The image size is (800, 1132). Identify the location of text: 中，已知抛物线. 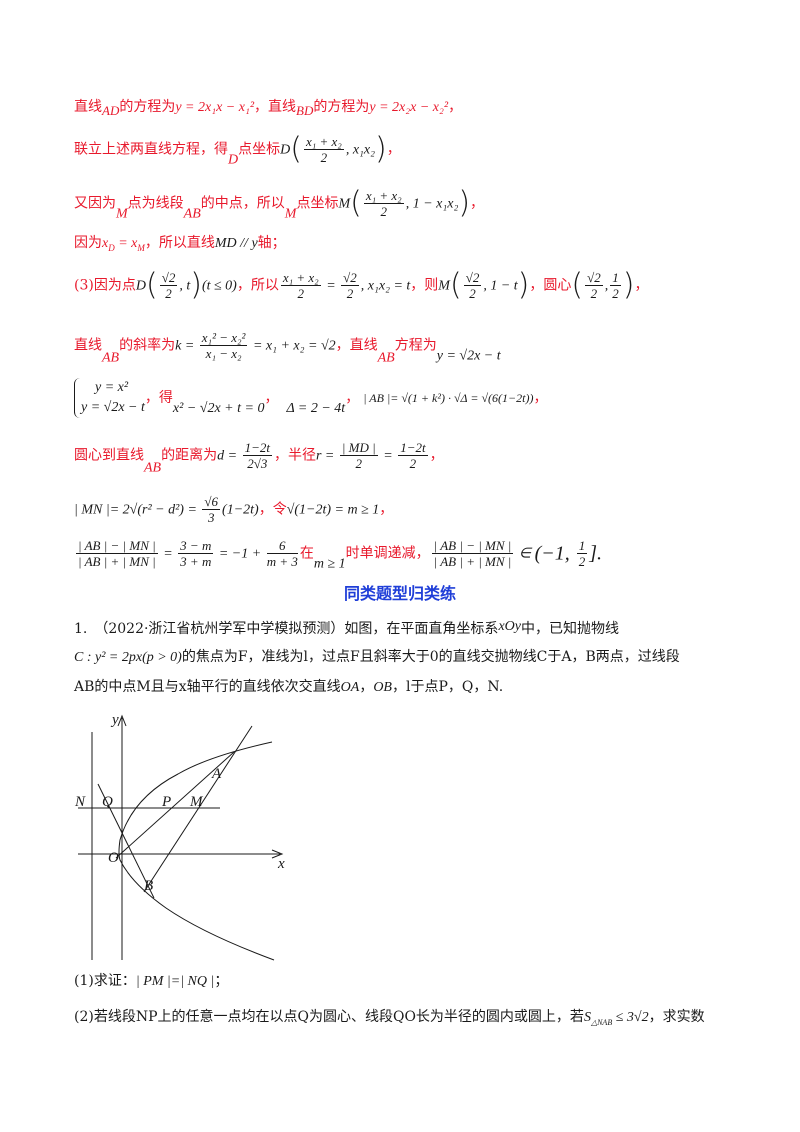
(569, 629).